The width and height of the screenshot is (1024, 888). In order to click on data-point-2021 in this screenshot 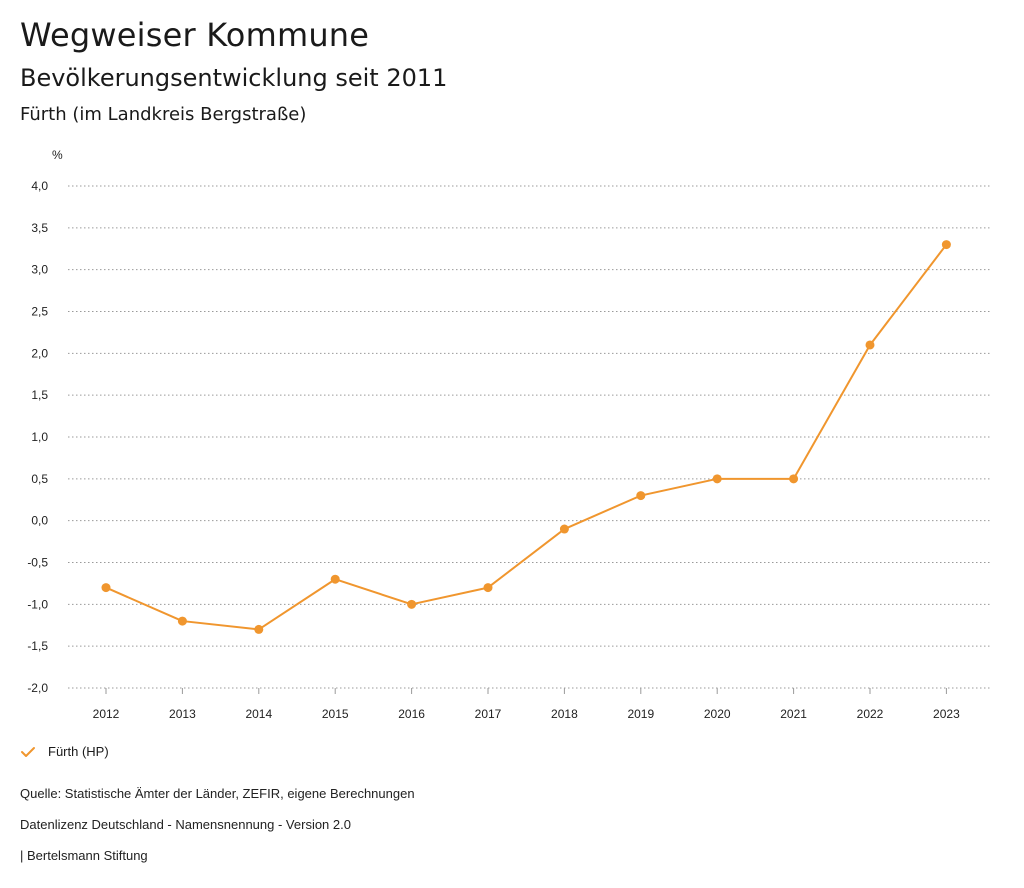, I will do `click(794, 479)`.